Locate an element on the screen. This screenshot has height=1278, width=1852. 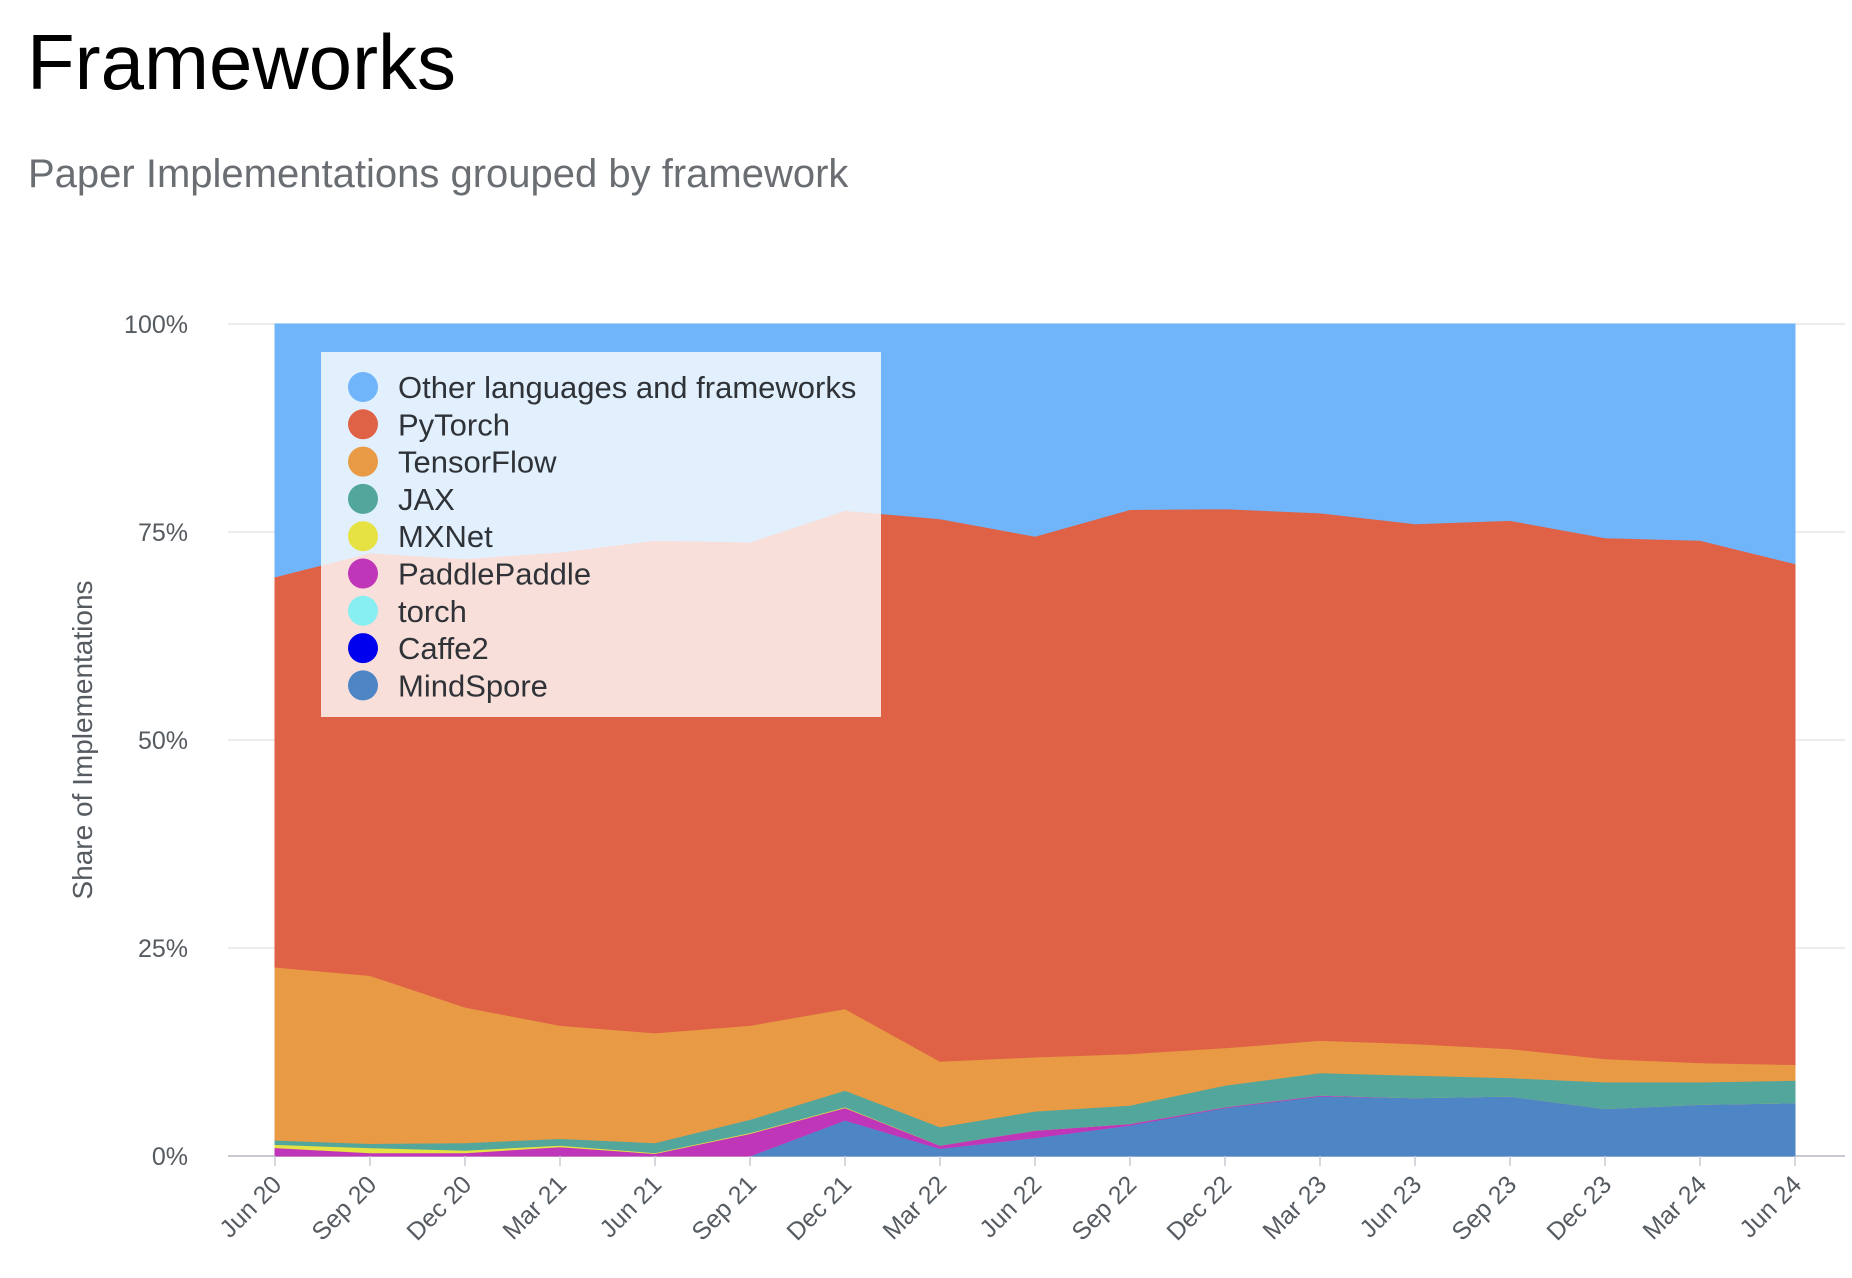
x-tick-label: Sep 21 is located at coordinates (724, 1208).